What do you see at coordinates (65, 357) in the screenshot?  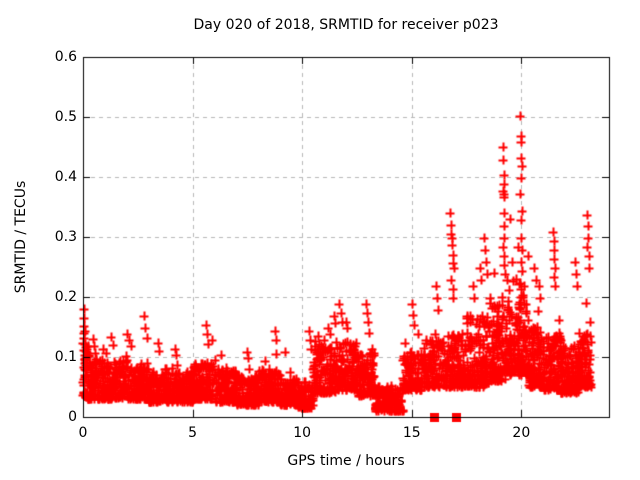 I see `y-tick-label: 0.1` at bounding box center [65, 357].